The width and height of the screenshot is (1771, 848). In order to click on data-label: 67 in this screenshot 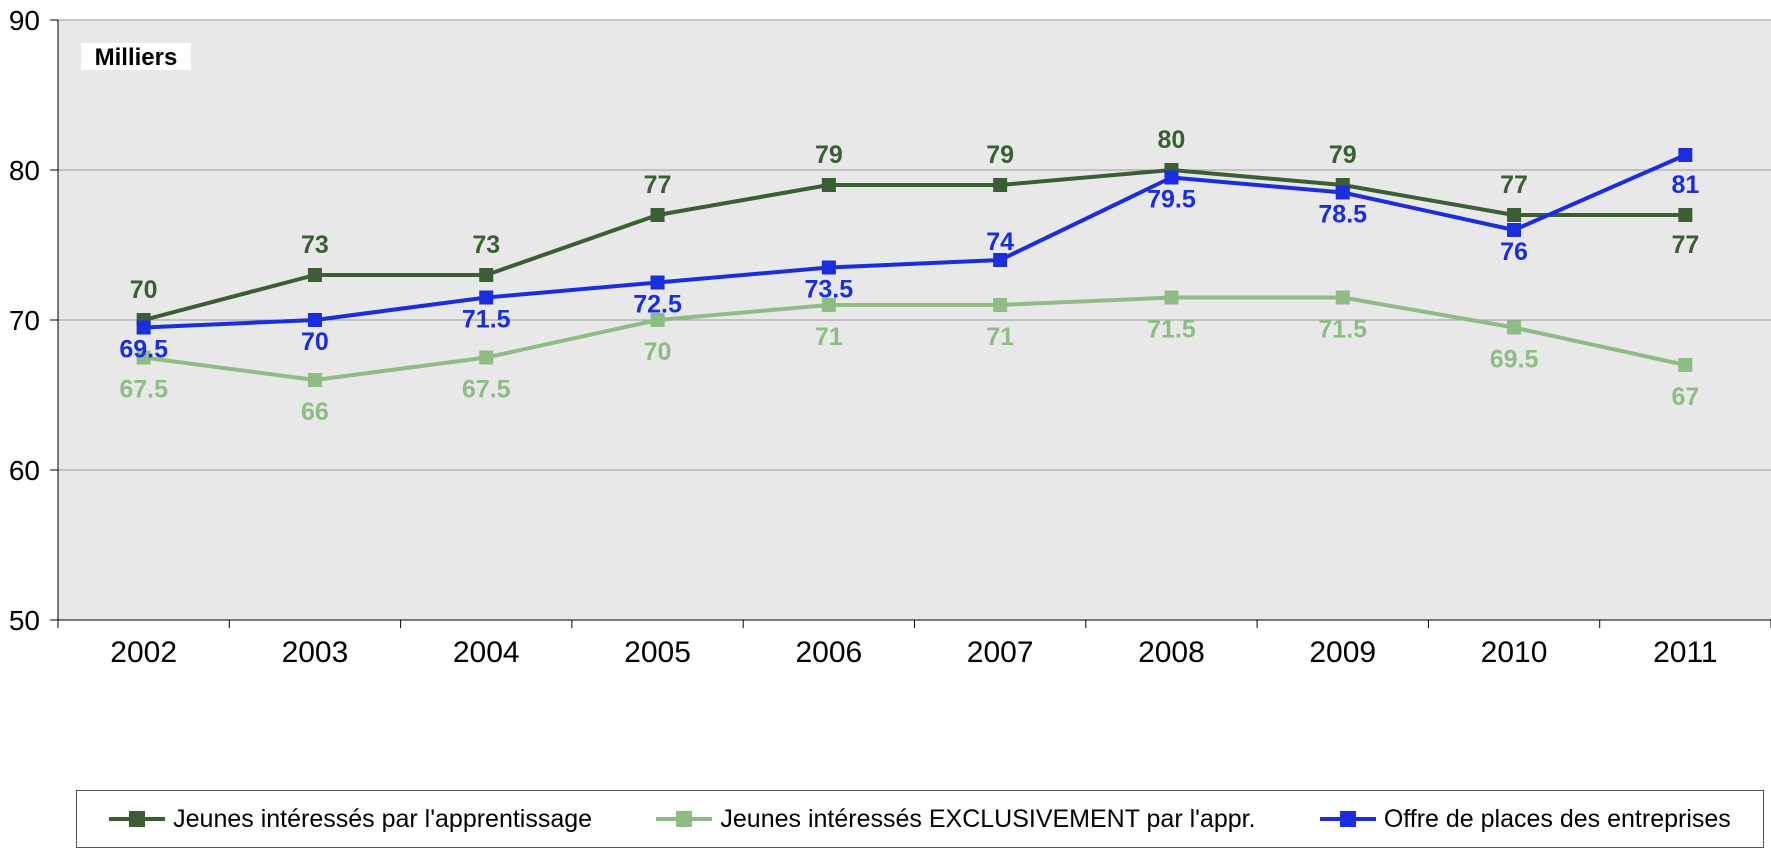, I will do `click(1685, 397)`.